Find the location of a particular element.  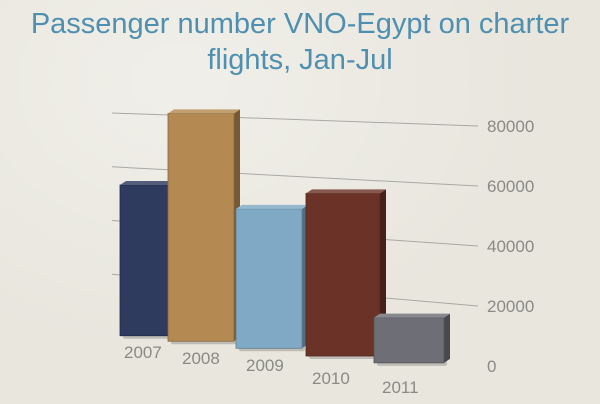

x-tick-label: 2011 is located at coordinates (400, 387).